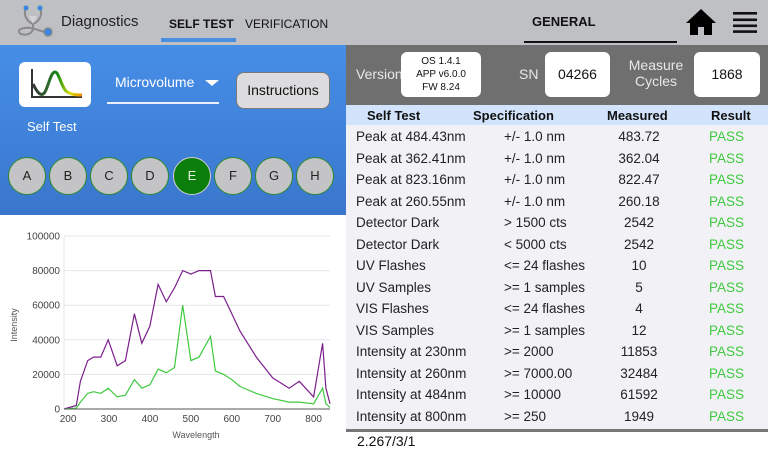 Image resolution: width=768 pixels, height=455 pixels. Describe the element at coordinates (441, 61) in the screenshot. I see `os-version: OS 1.4.1` at that location.